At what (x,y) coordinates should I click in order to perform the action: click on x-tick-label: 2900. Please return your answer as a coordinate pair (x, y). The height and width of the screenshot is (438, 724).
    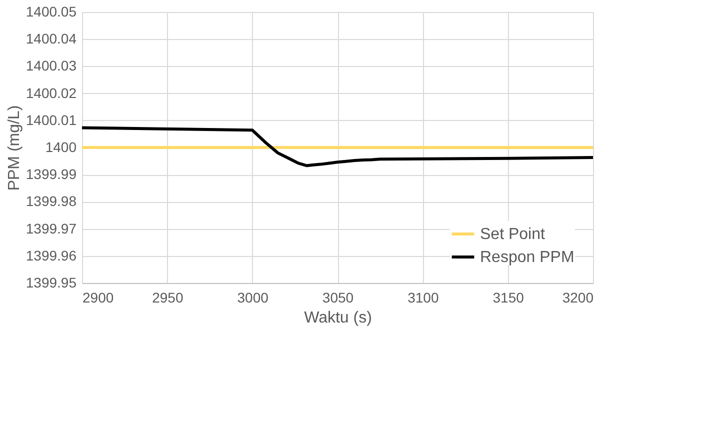
    Looking at the image, I should click on (98, 298).